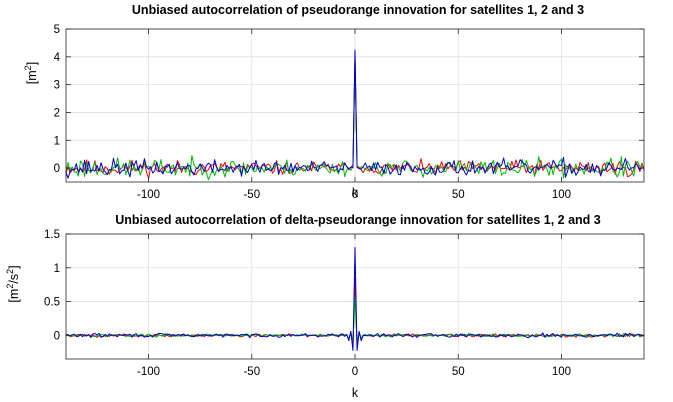 The width and height of the screenshot is (673, 402). I want to click on chart-top-xtick-label: 0, so click(355, 195).